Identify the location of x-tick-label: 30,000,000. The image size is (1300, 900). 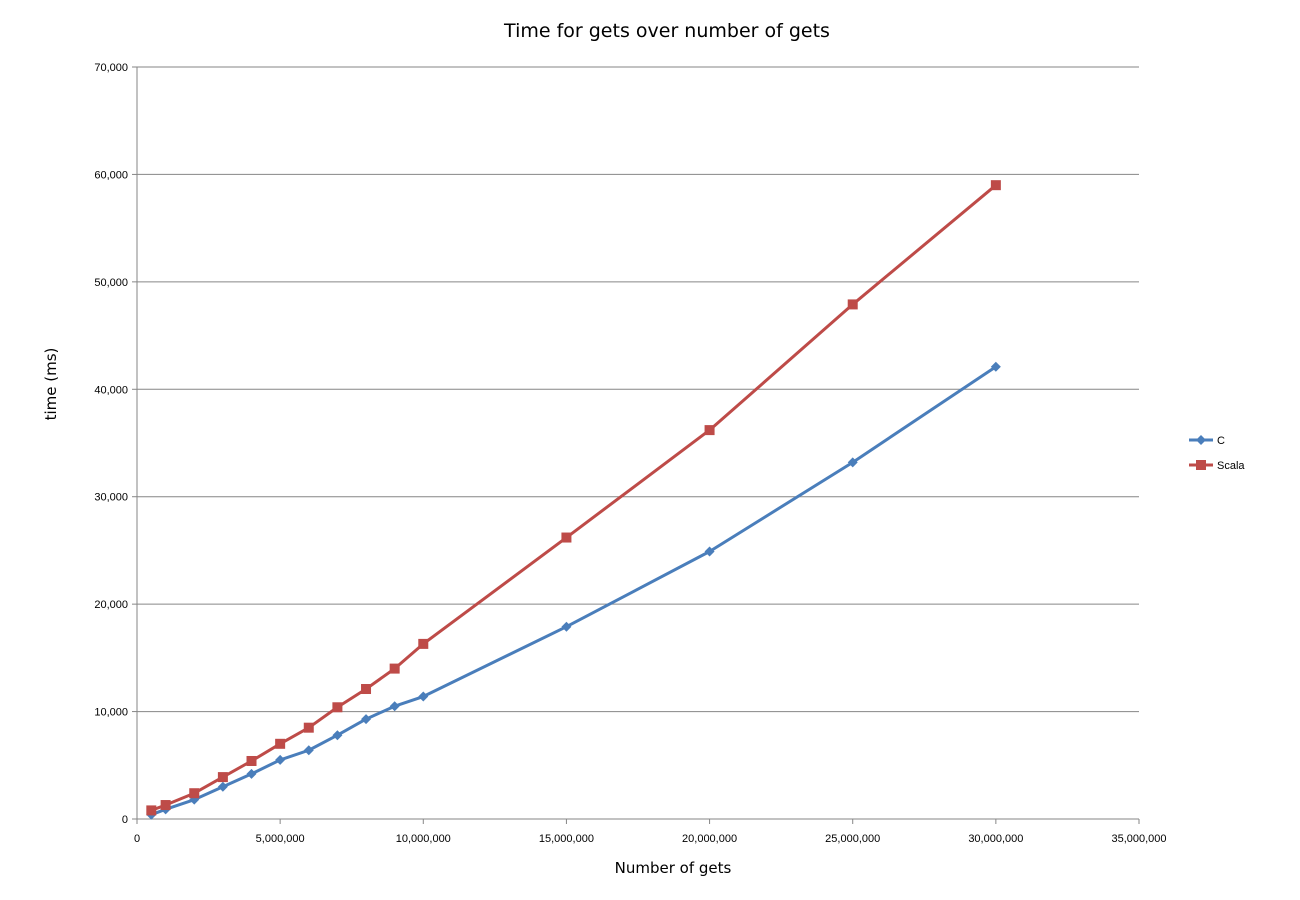
(995, 839).